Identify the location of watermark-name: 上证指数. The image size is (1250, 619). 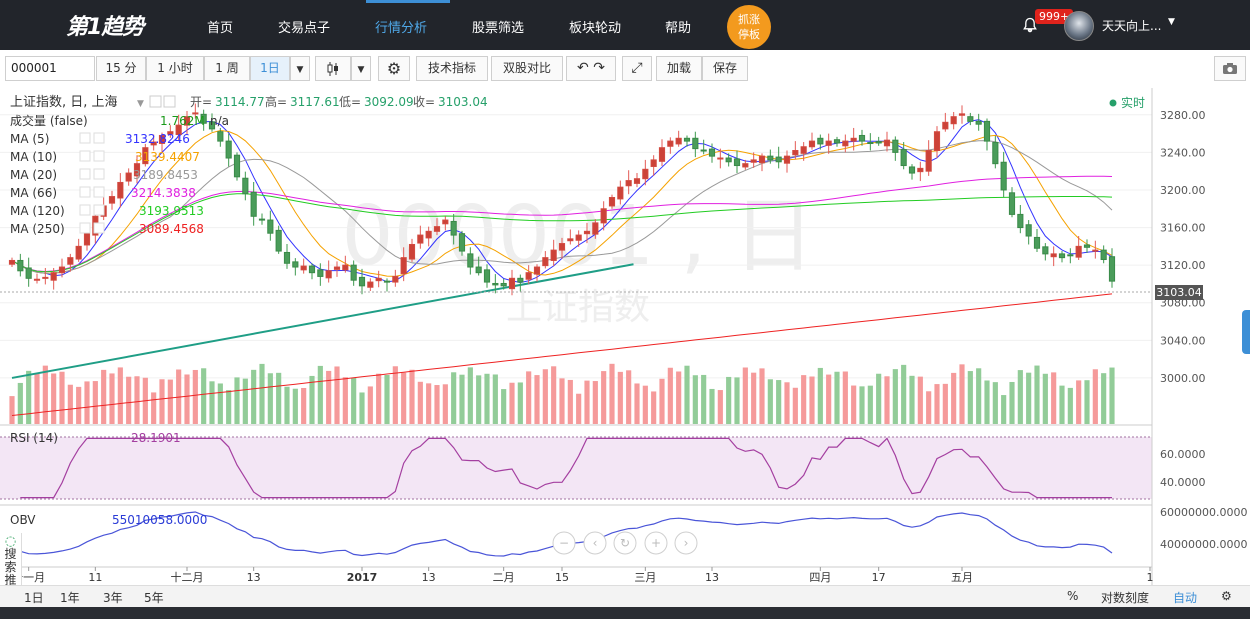
(578, 307).